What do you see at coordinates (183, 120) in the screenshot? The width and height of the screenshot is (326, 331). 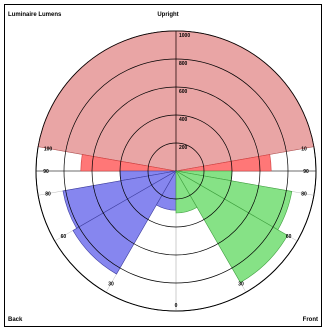 I see `ring-tick-label: 400` at bounding box center [183, 120].